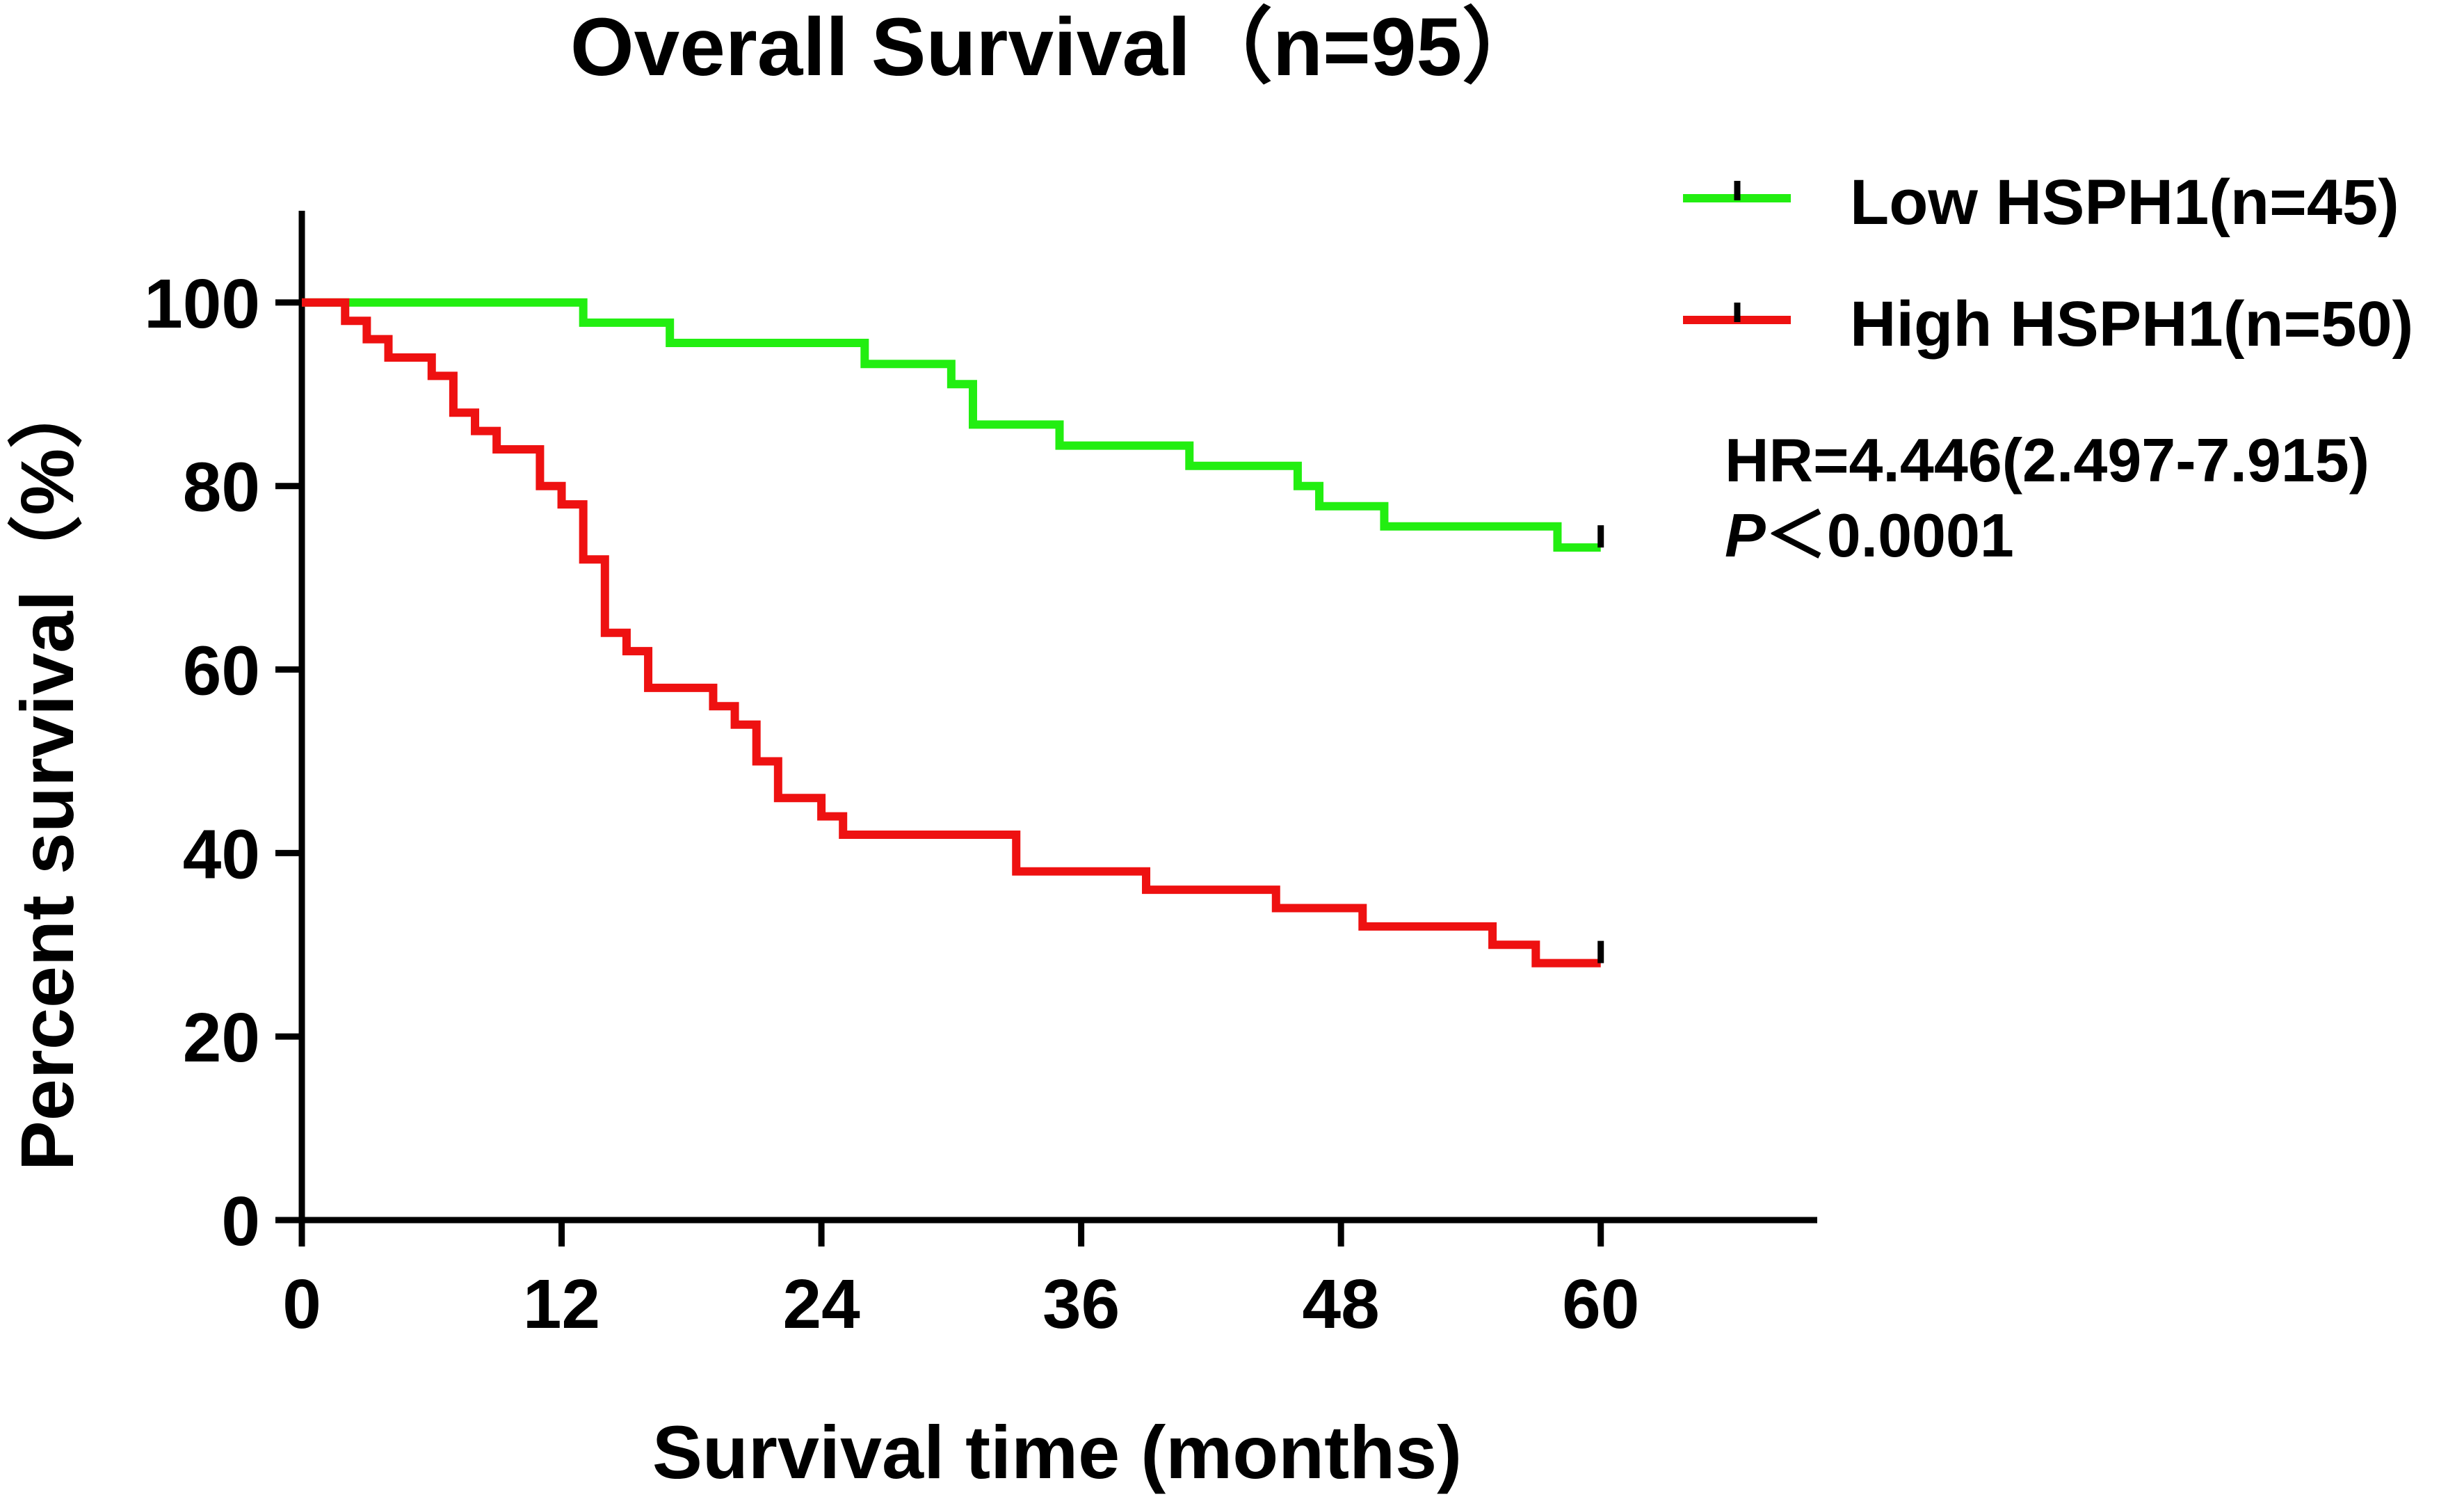  What do you see at coordinates (951, 425) in the screenshot?
I see `series-line-low-hsph1` at bounding box center [951, 425].